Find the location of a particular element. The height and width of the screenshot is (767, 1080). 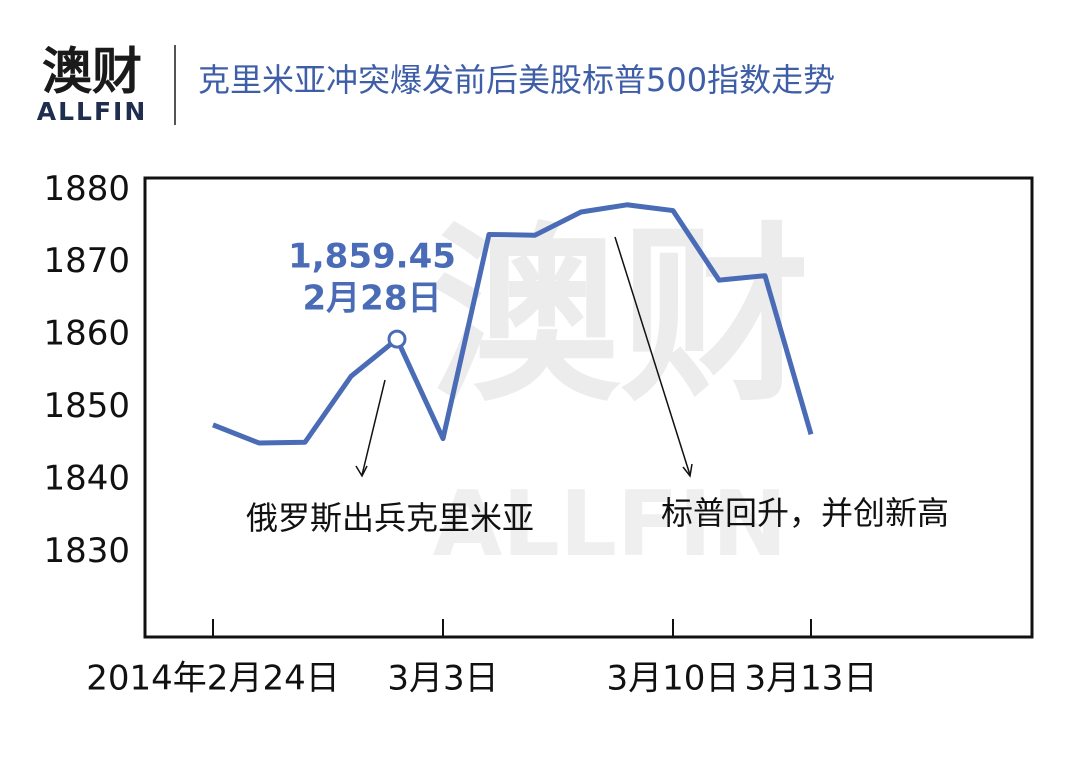

y-tick-label: 1860 is located at coordinates (86, 334).